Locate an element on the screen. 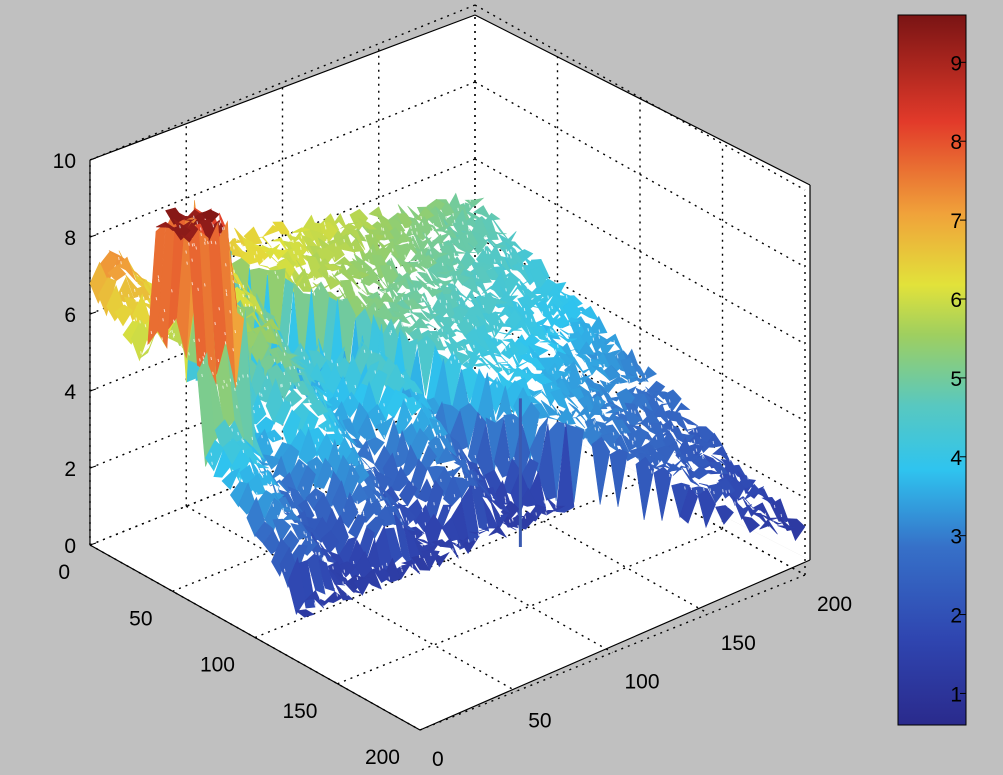 The width and height of the screenshot is (1003, 775). y-tick-label: 200 is located at coordinates (382, 757).